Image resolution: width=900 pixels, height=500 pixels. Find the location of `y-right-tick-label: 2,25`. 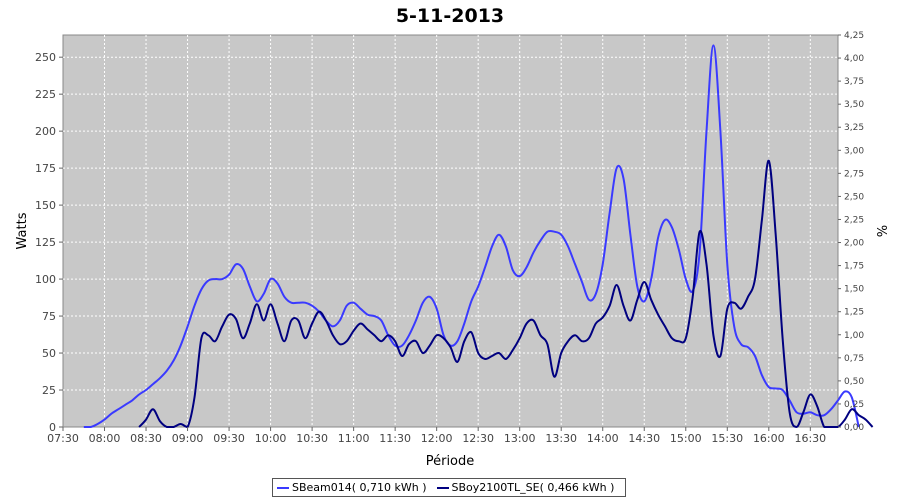

y-right-tick-label: 2,25 is located at coordinates (854, 220).